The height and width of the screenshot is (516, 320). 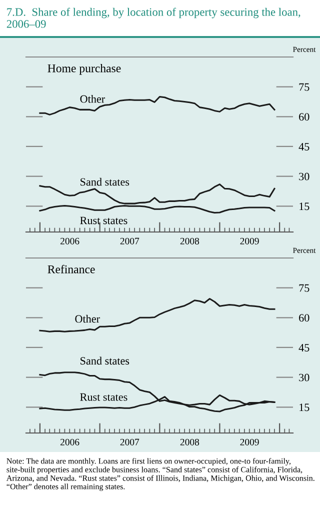 What do you see at coordinates (71, 269) in the screenshot?
I see `chart-subtitle: Refinance` at bounding box center [71, 269].